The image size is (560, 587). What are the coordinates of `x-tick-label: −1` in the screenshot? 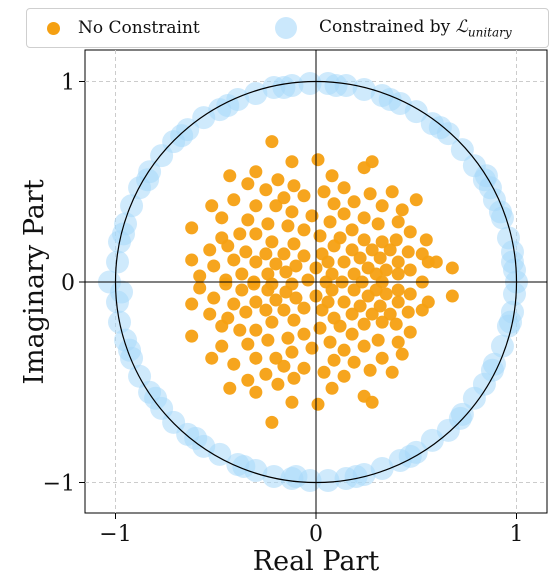 It's located at (115, 534).